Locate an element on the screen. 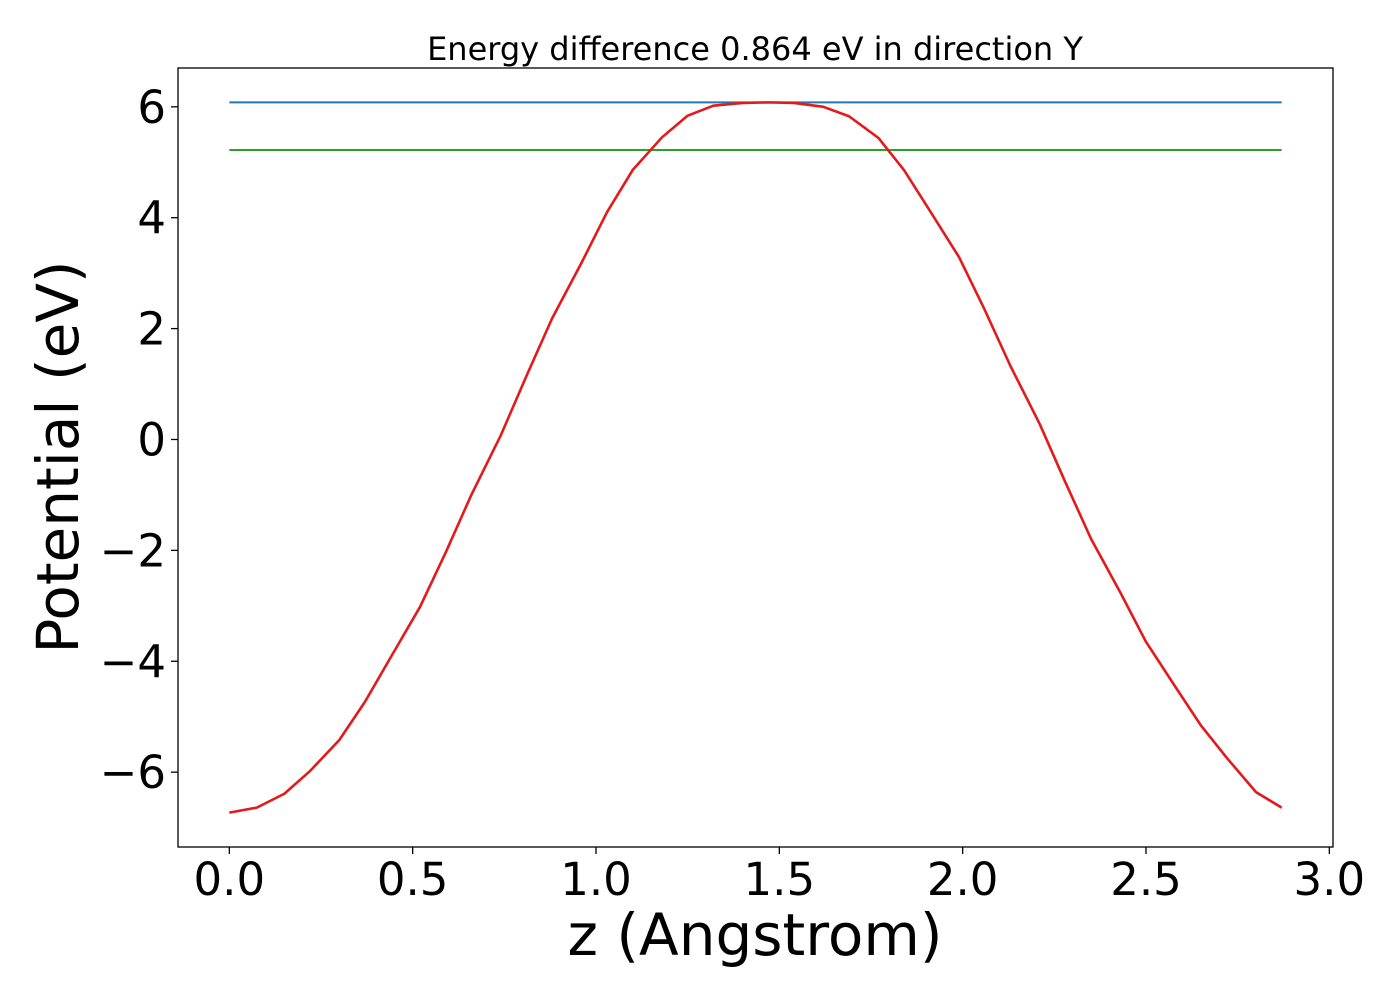 The height and width of the screenshot is (1000, 1400). y-axis-label: Potential (eV) is located at coordinates (58, 456).